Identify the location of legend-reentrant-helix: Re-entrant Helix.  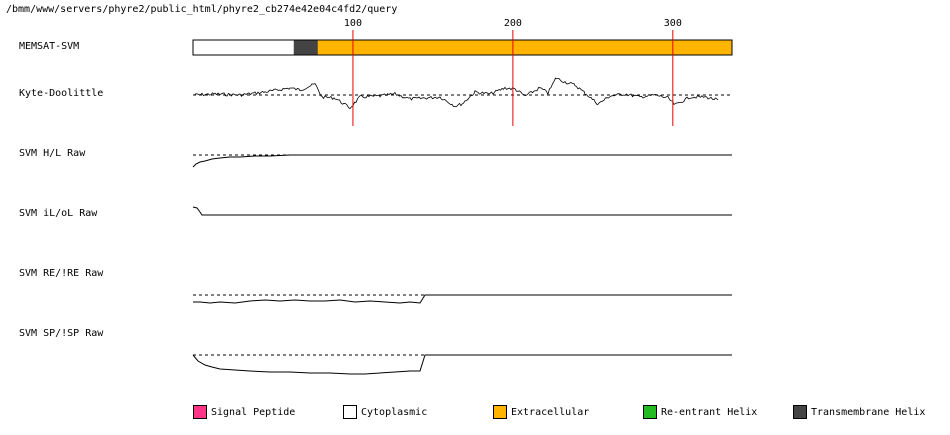
(700, 412).